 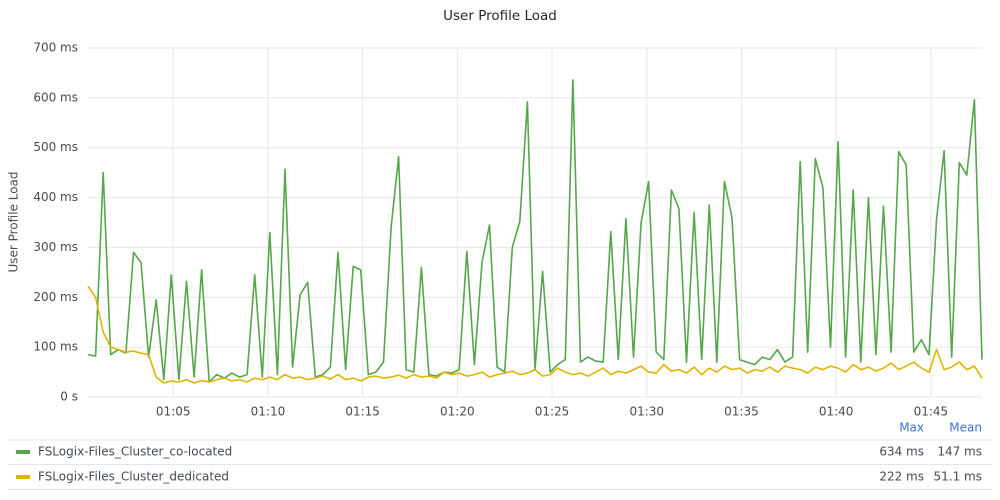 What do you see at coordinates (55, 247) in the screenshot?
I see `y-tick-label: 300 ms` at bounding box center [55, 247].